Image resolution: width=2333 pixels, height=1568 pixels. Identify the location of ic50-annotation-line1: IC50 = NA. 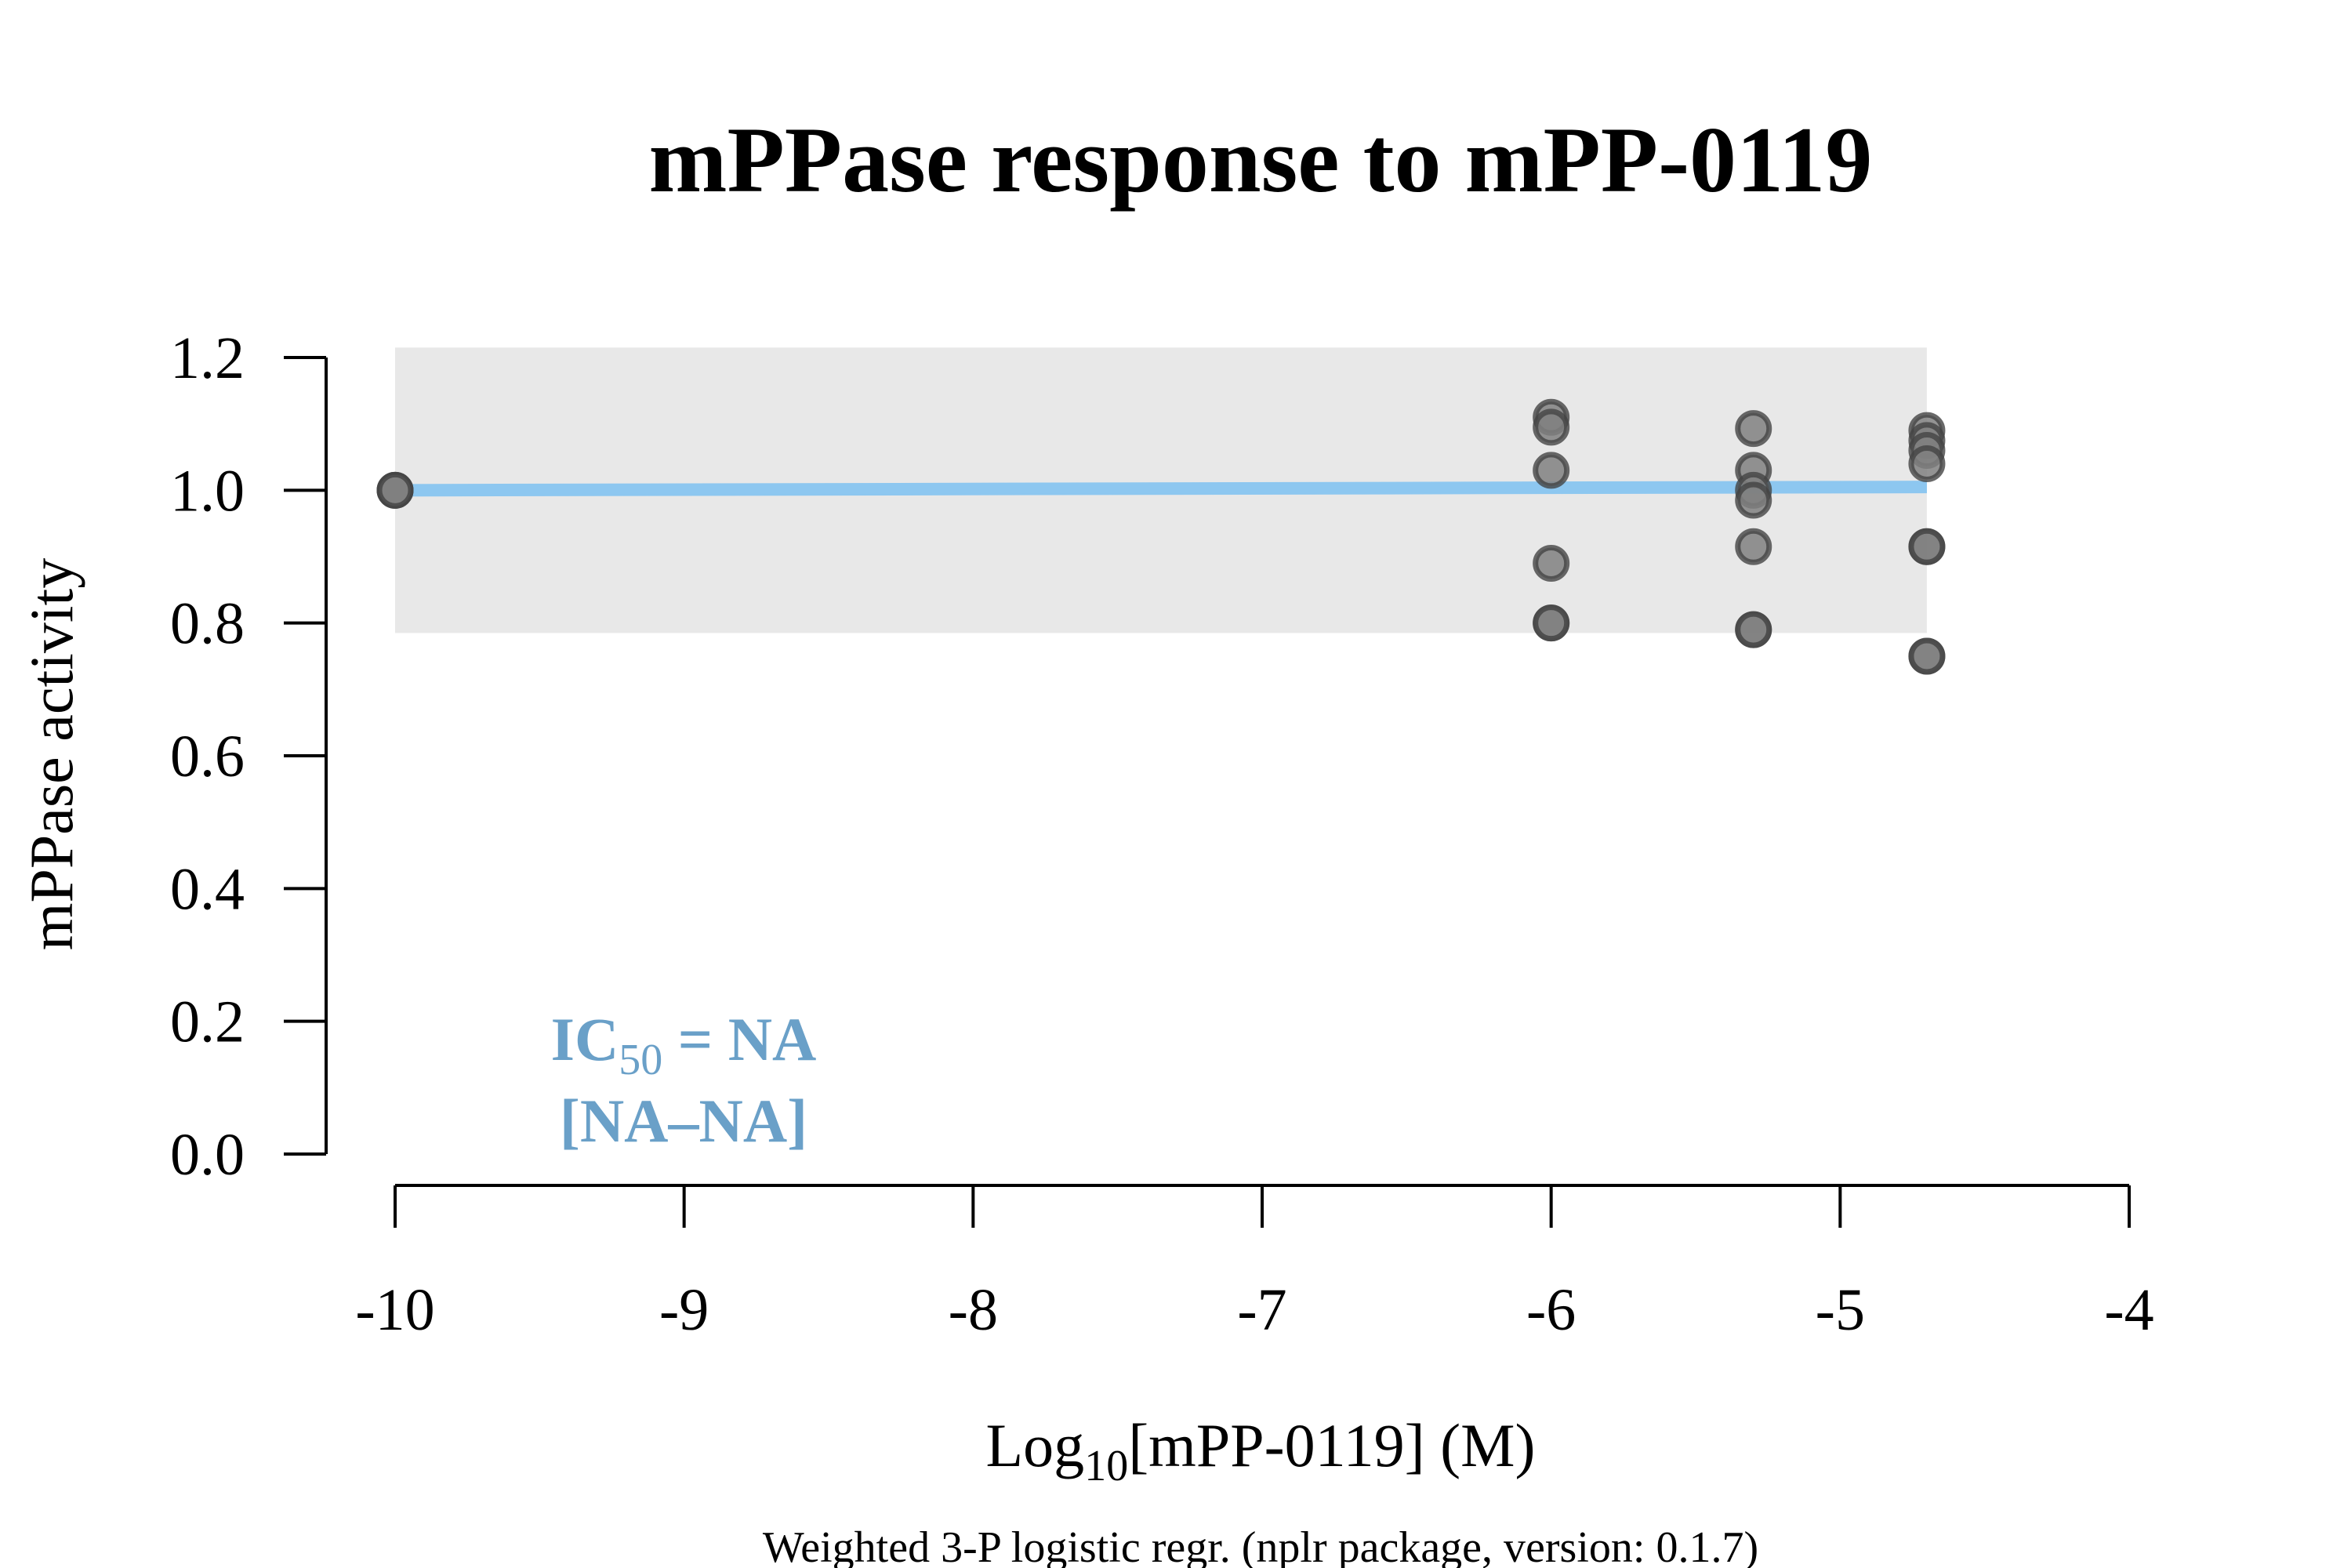
(684, 1044).